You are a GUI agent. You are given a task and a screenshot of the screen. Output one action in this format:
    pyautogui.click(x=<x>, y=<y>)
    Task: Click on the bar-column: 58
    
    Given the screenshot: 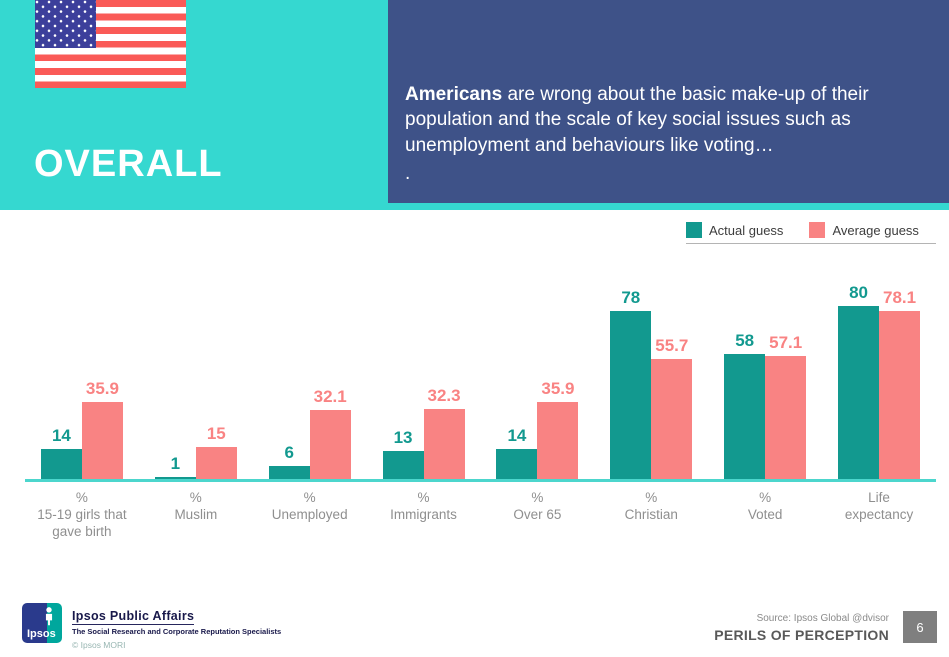 What is the action you would take?
    pyautogui.click(x=745, y=404)
    